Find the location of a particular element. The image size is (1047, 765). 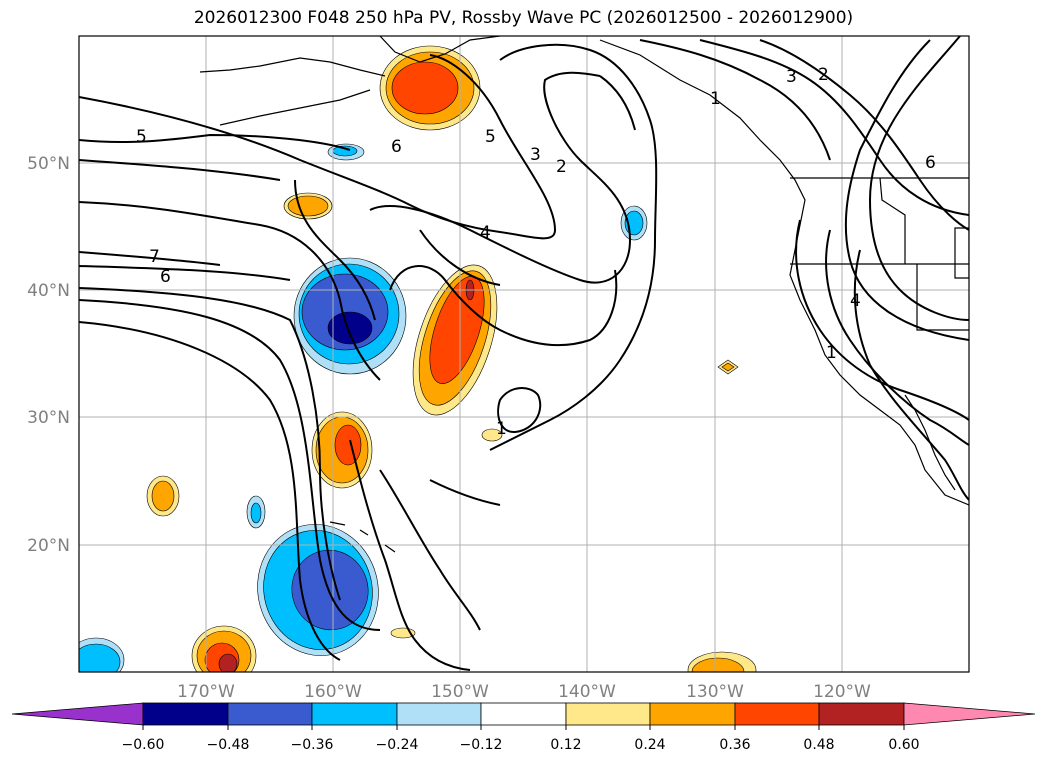

colorbar-label: 0.60 is located at coordinates (903, 745).